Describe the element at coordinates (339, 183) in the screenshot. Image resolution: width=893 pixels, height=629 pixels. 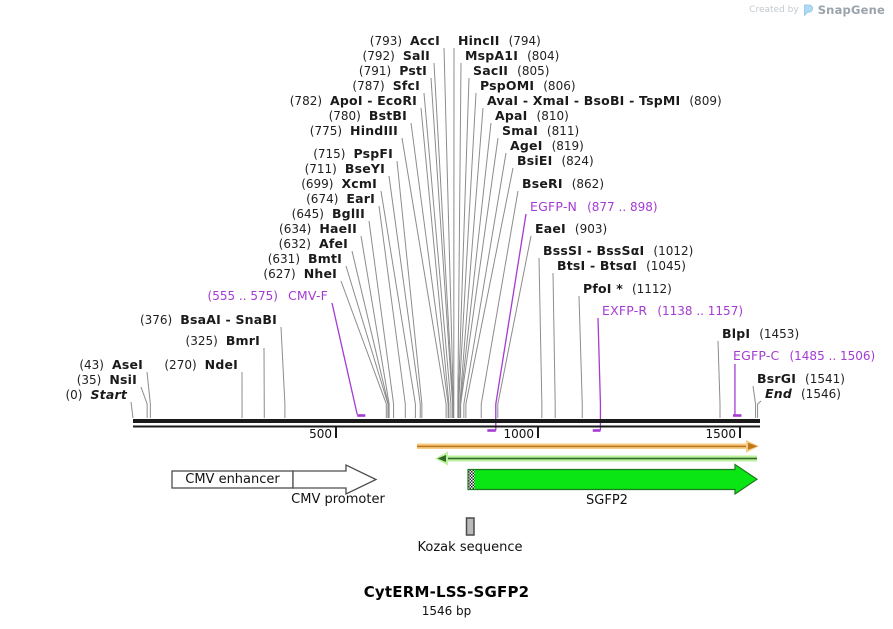
I see `site-label-xcmi: (699) XcmI` at that location.